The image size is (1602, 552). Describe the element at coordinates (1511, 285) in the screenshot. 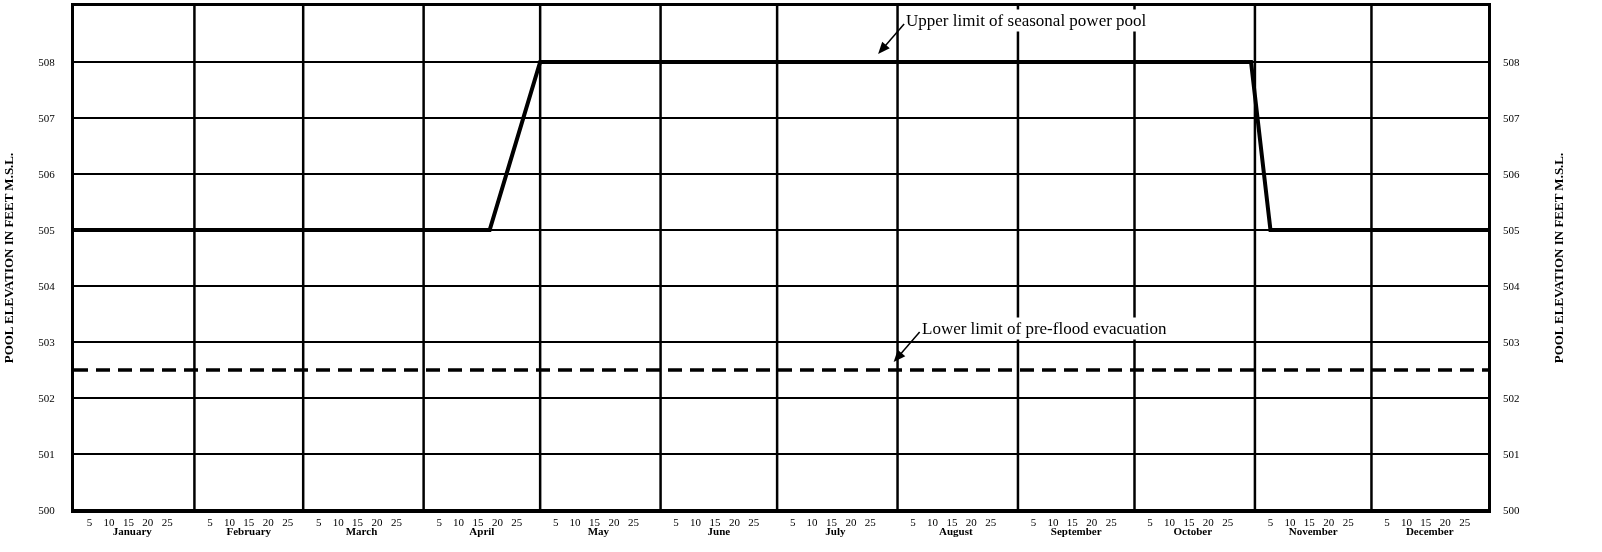

I see `y2-tick-label: 504` at that location.